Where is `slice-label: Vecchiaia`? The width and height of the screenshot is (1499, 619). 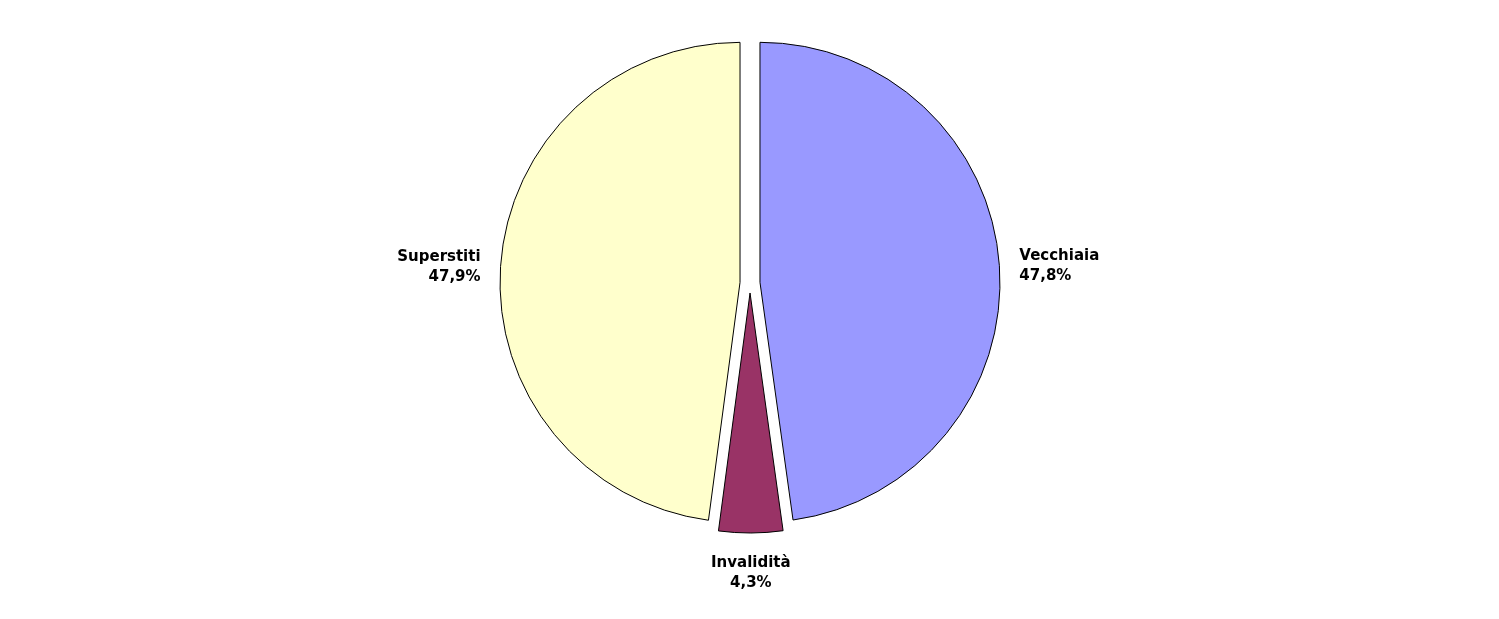 slice-label: Vecchiaia is located at coordinates (1059, 255).